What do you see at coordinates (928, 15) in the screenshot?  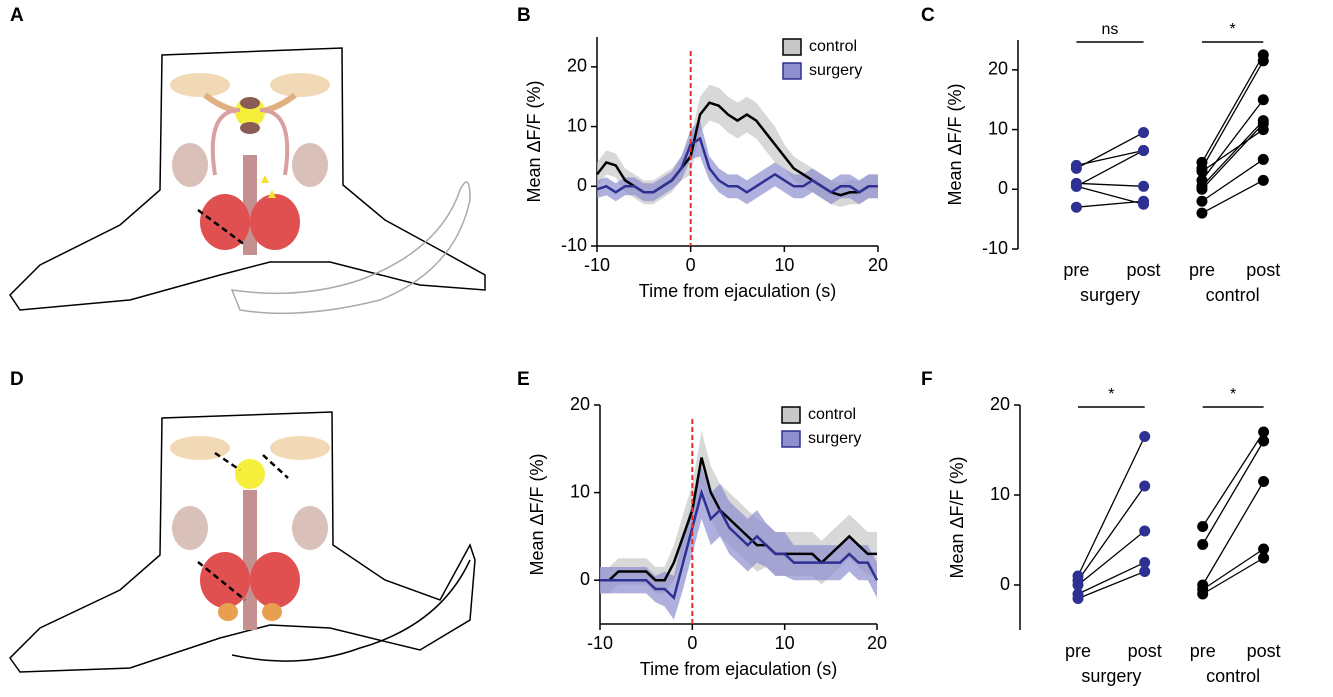 I see `panel-label: C` at bounding box center [928, 15].